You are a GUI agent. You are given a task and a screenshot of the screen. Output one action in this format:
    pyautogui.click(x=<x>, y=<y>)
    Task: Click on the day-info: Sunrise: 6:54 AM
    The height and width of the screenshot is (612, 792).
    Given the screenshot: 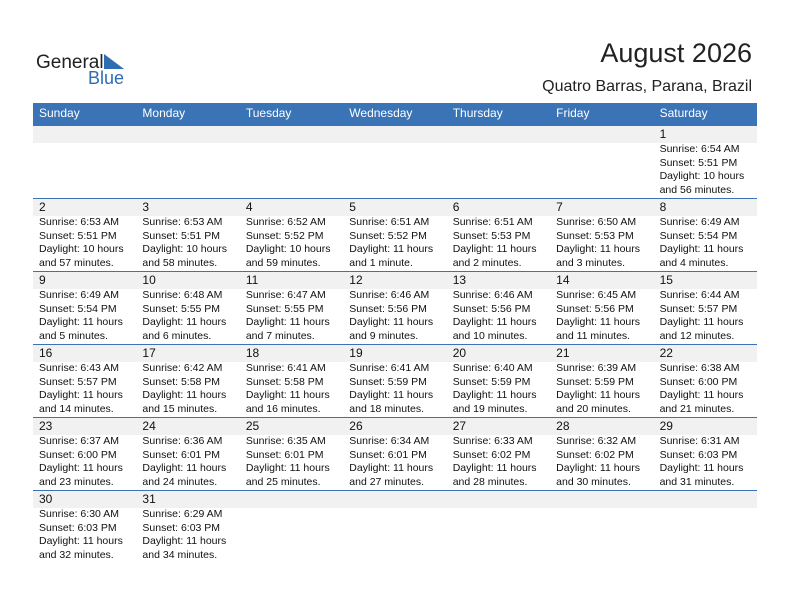 What is the action you would take?
    pyautogui.click(x=699, y=149)
    